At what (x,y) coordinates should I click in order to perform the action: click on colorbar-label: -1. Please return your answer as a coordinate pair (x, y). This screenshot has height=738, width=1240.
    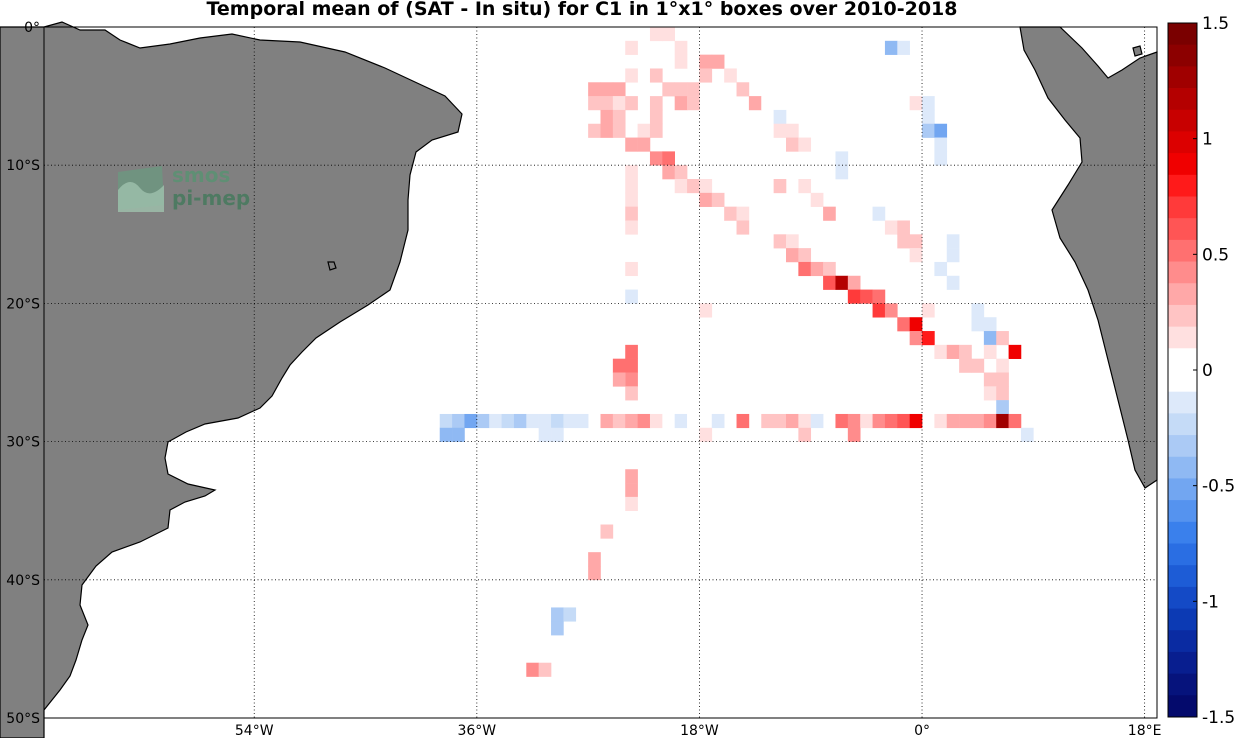
    Looking at the image, I should click on (1210, 602).